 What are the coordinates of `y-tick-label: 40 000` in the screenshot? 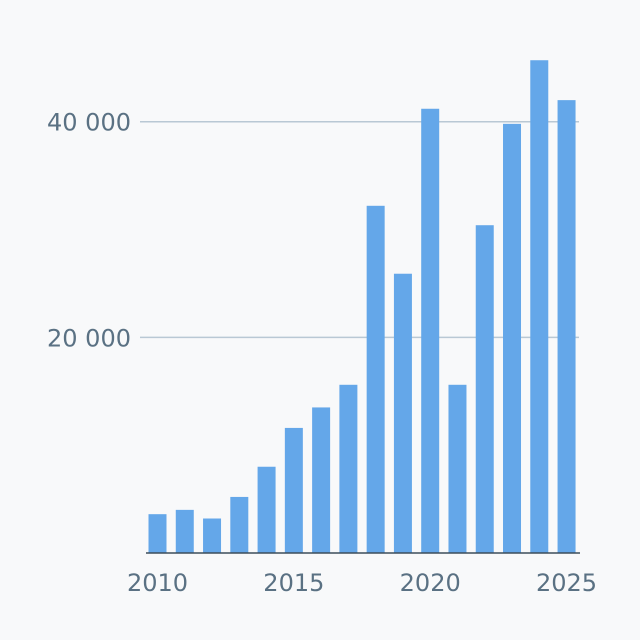 It's located at (89, 123).